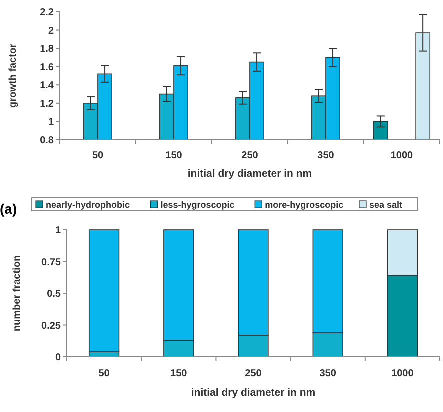 Image resolution: width=443 pixels, height=412 pixels. I want to click on y-axis-title: number fraction, so click(17, 293).